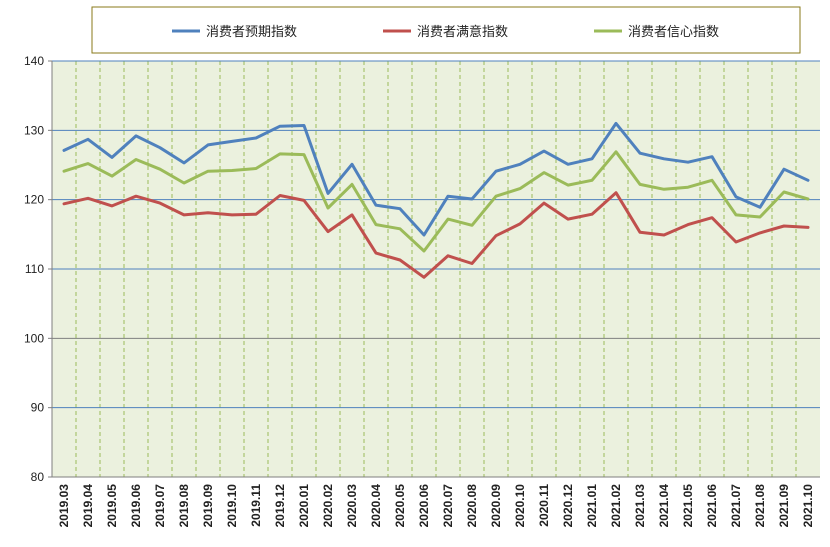 The height and width of the screenshot is (547, 830). I want to click on x-tick-label: 2020.03, so click(352, 506).